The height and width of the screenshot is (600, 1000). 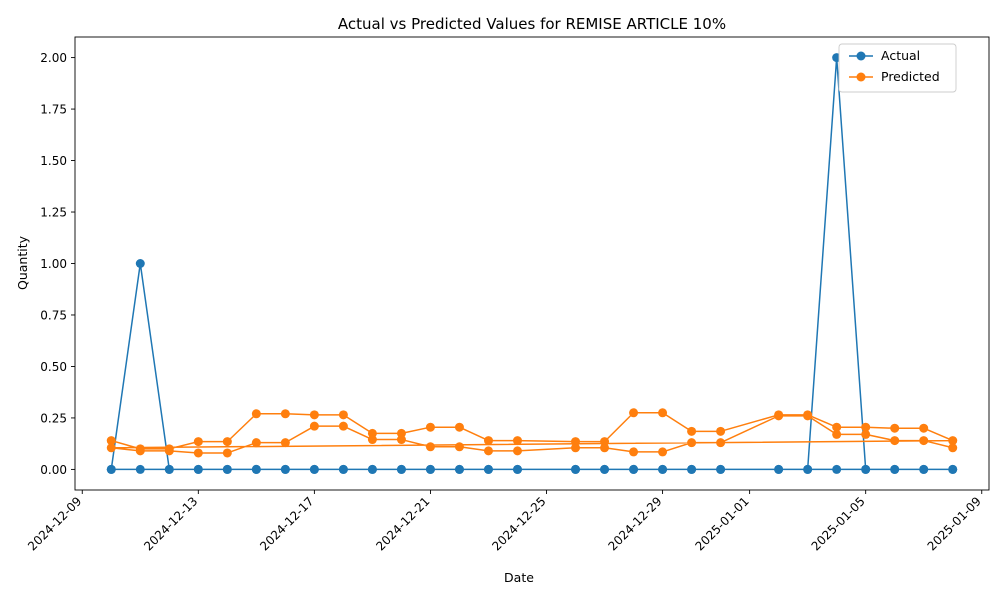 I want to click on x-tick-label: 2025-01-05, so click(x=838, y=523).